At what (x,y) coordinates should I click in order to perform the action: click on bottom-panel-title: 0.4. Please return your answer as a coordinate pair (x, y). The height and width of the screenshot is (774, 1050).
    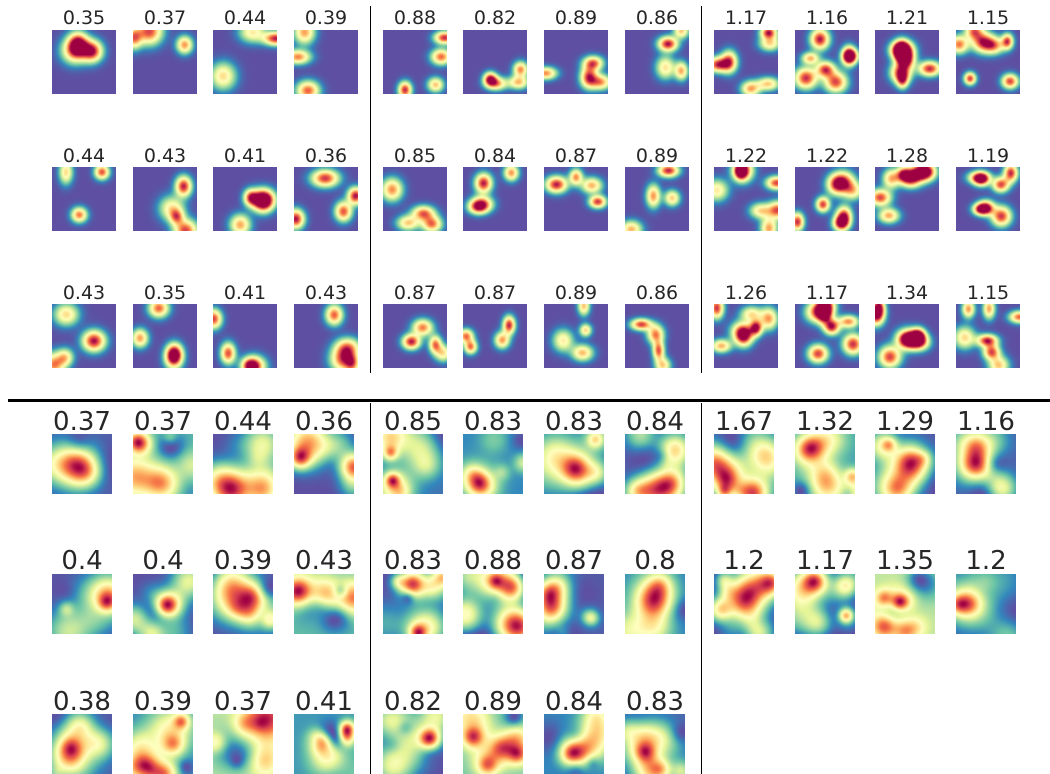
    Looking at the image, I should click on (82, 561).